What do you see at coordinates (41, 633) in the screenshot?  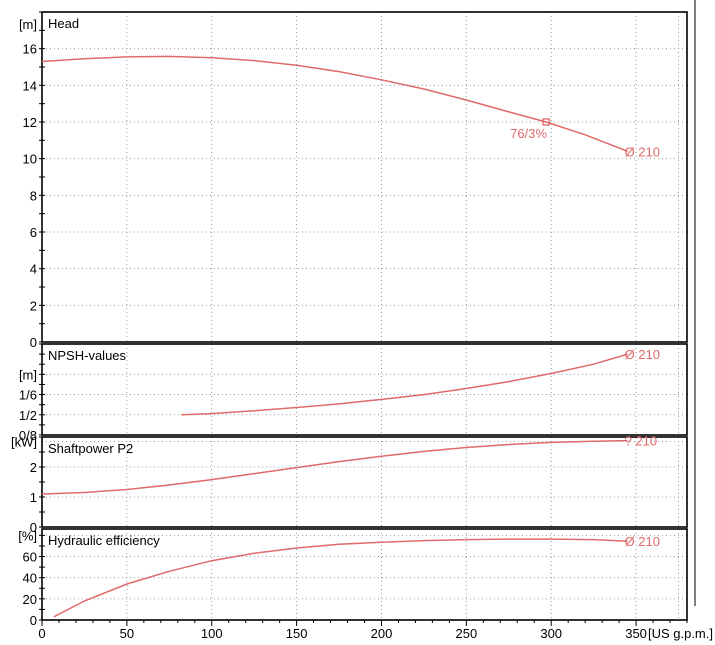 I see `x-tick-label: 0` at bounding box center [41, 633].